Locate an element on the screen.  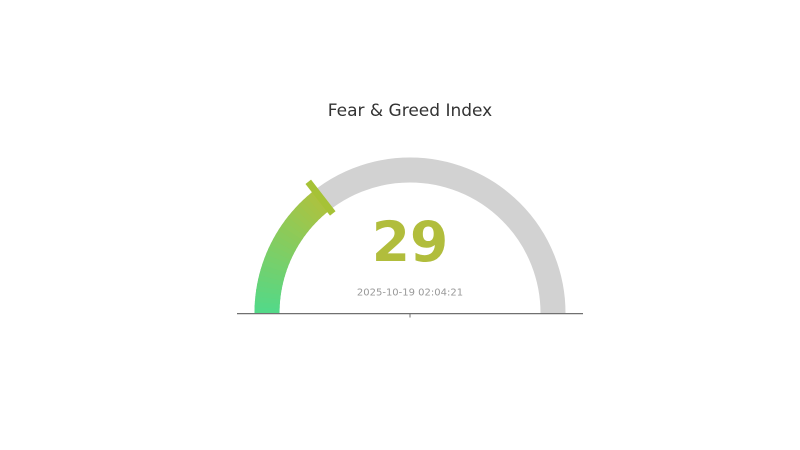
gauge-value: 29 is located at coordinates (410, 242).